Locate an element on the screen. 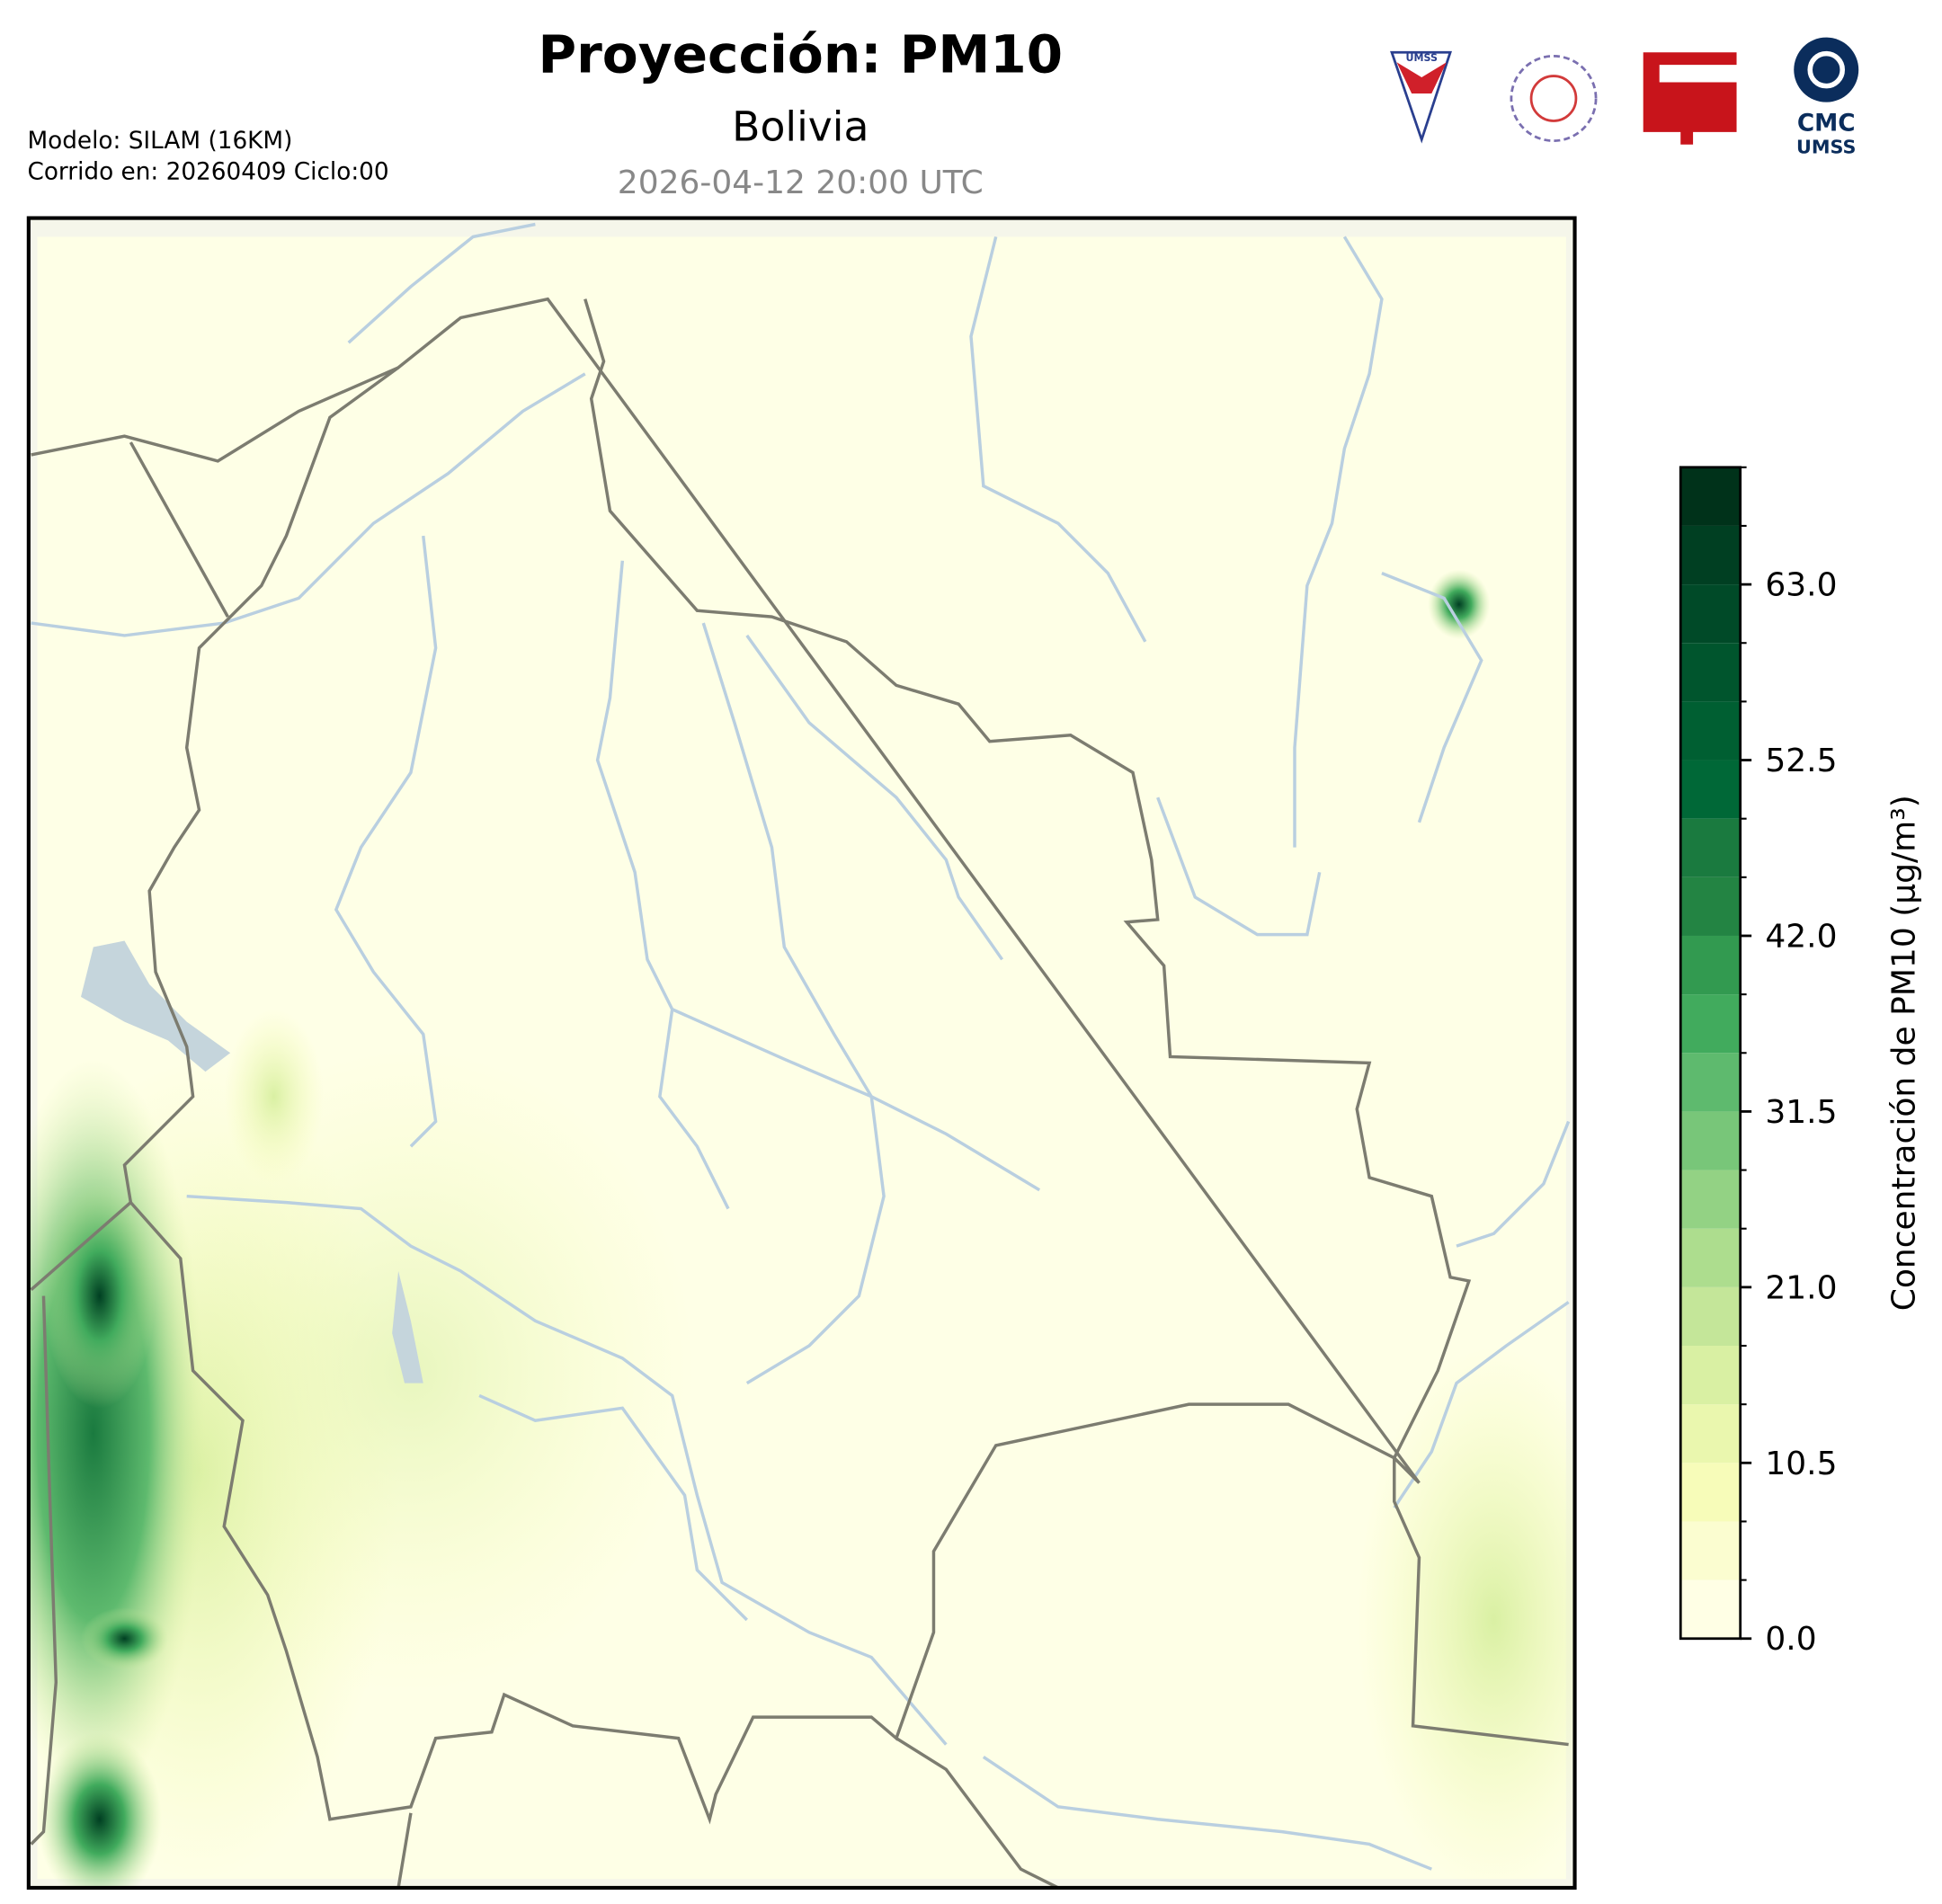 This screenshot has height=1904, width=1942. logo-fisica-inner is located at coordinates (1553, 98).